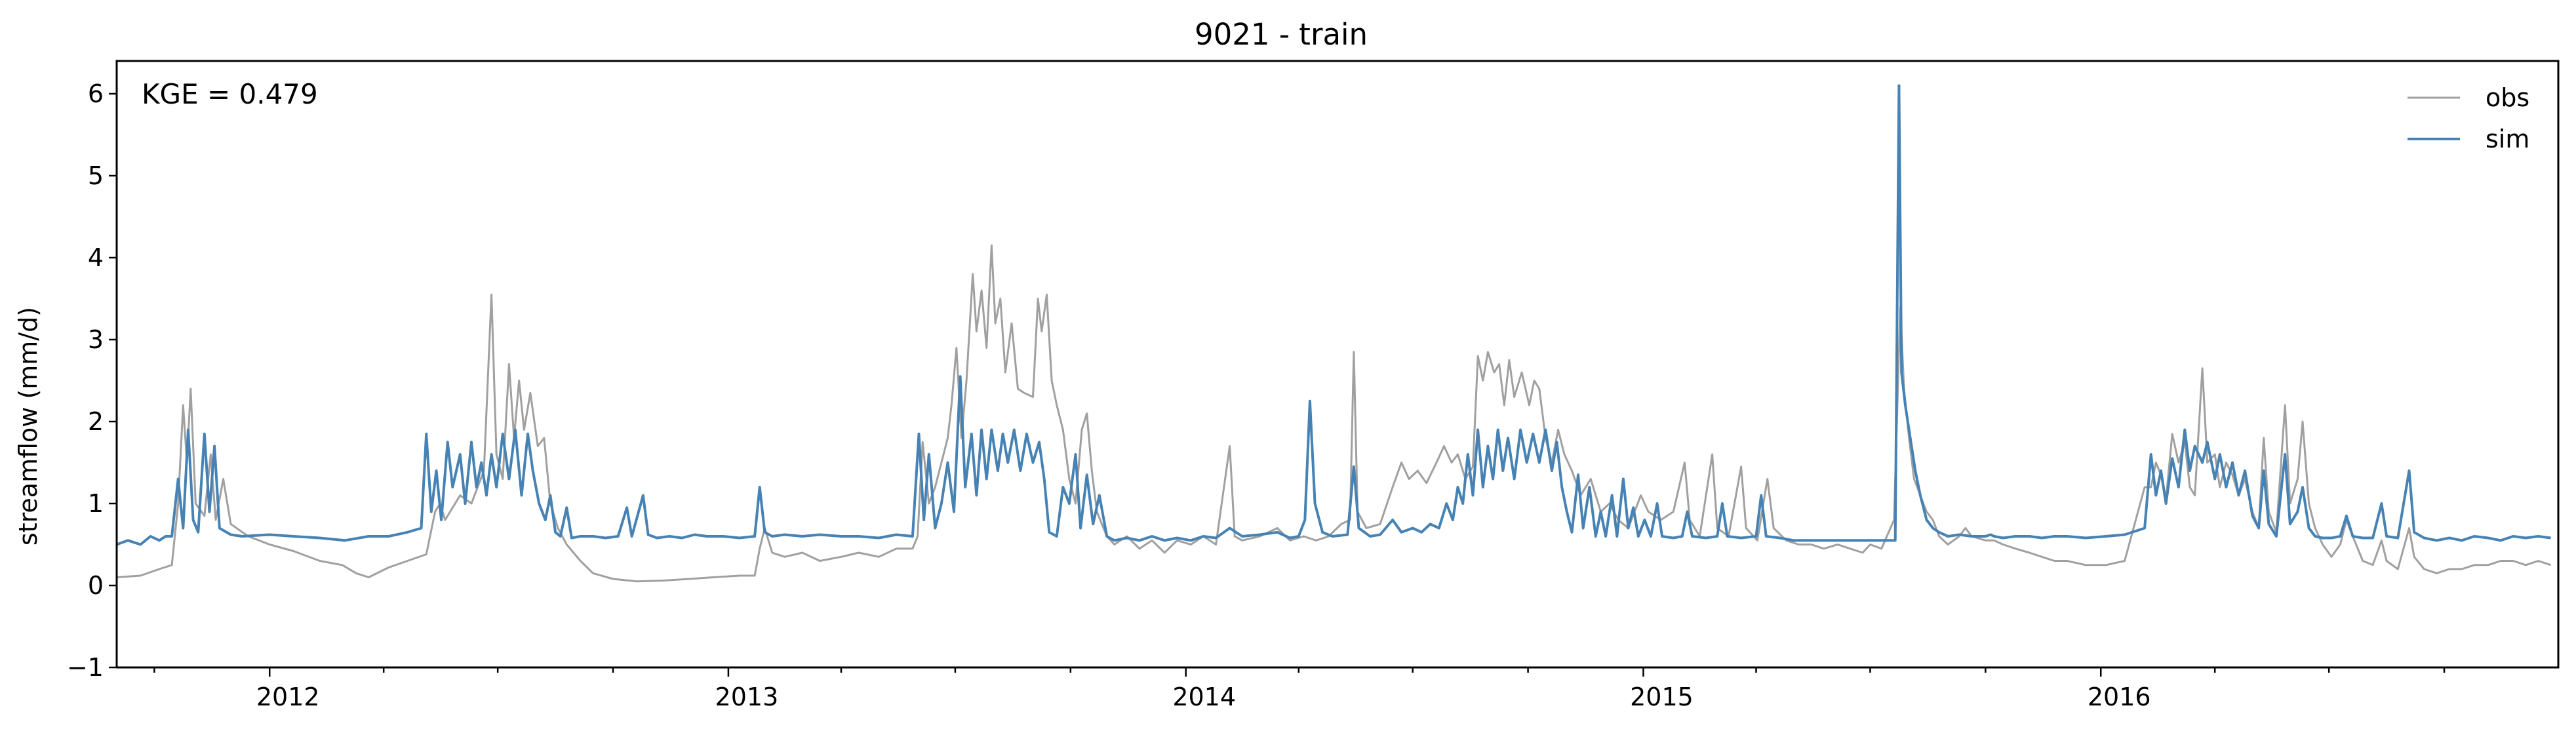  What do you see at coordinates (288, 697) in the screenshot?
I see `x-tick-label: 2012` at bounding box center [288, 697].